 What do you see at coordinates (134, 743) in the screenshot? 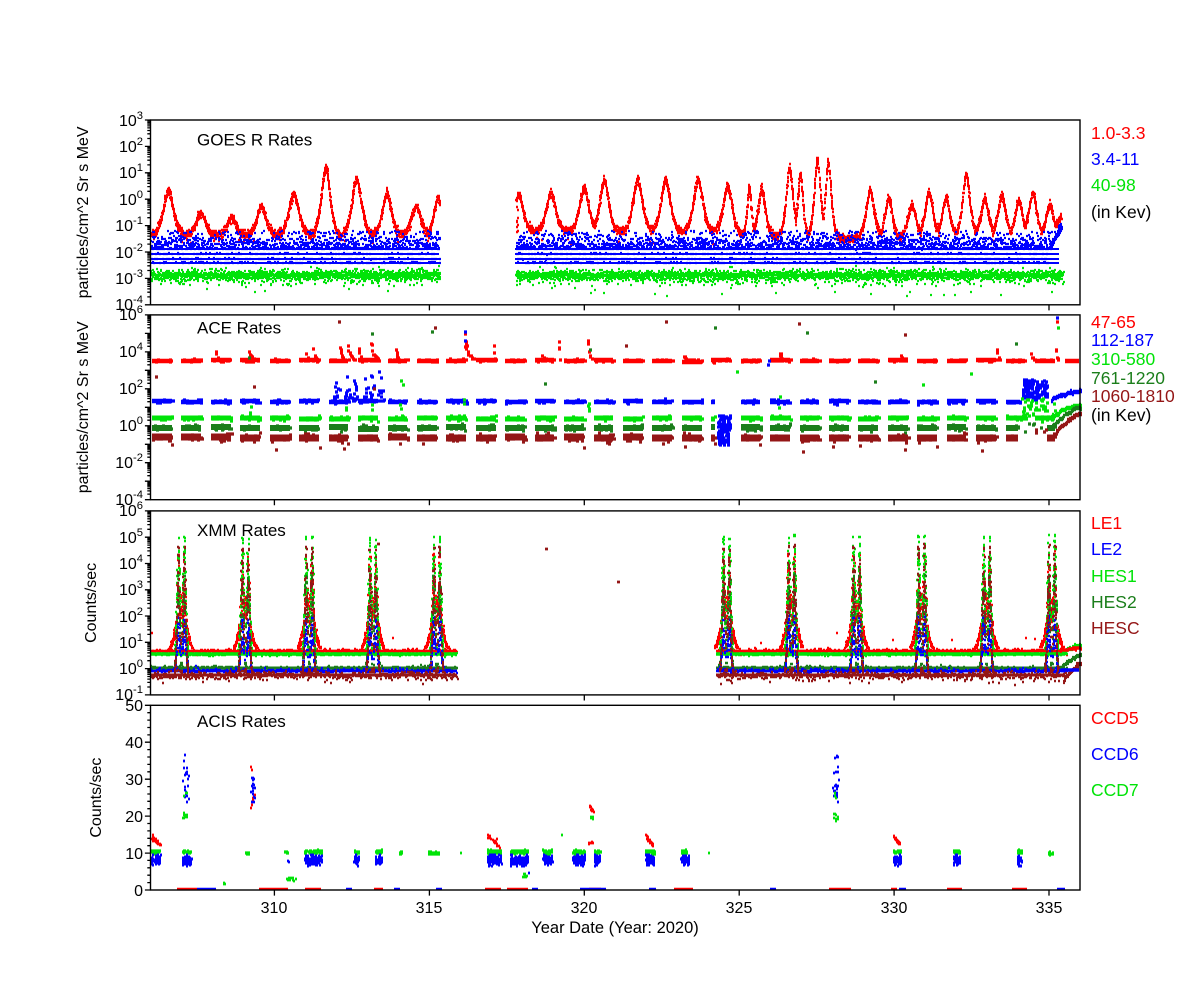
I see `svg-text: 40` at bounding box center [134, 743].